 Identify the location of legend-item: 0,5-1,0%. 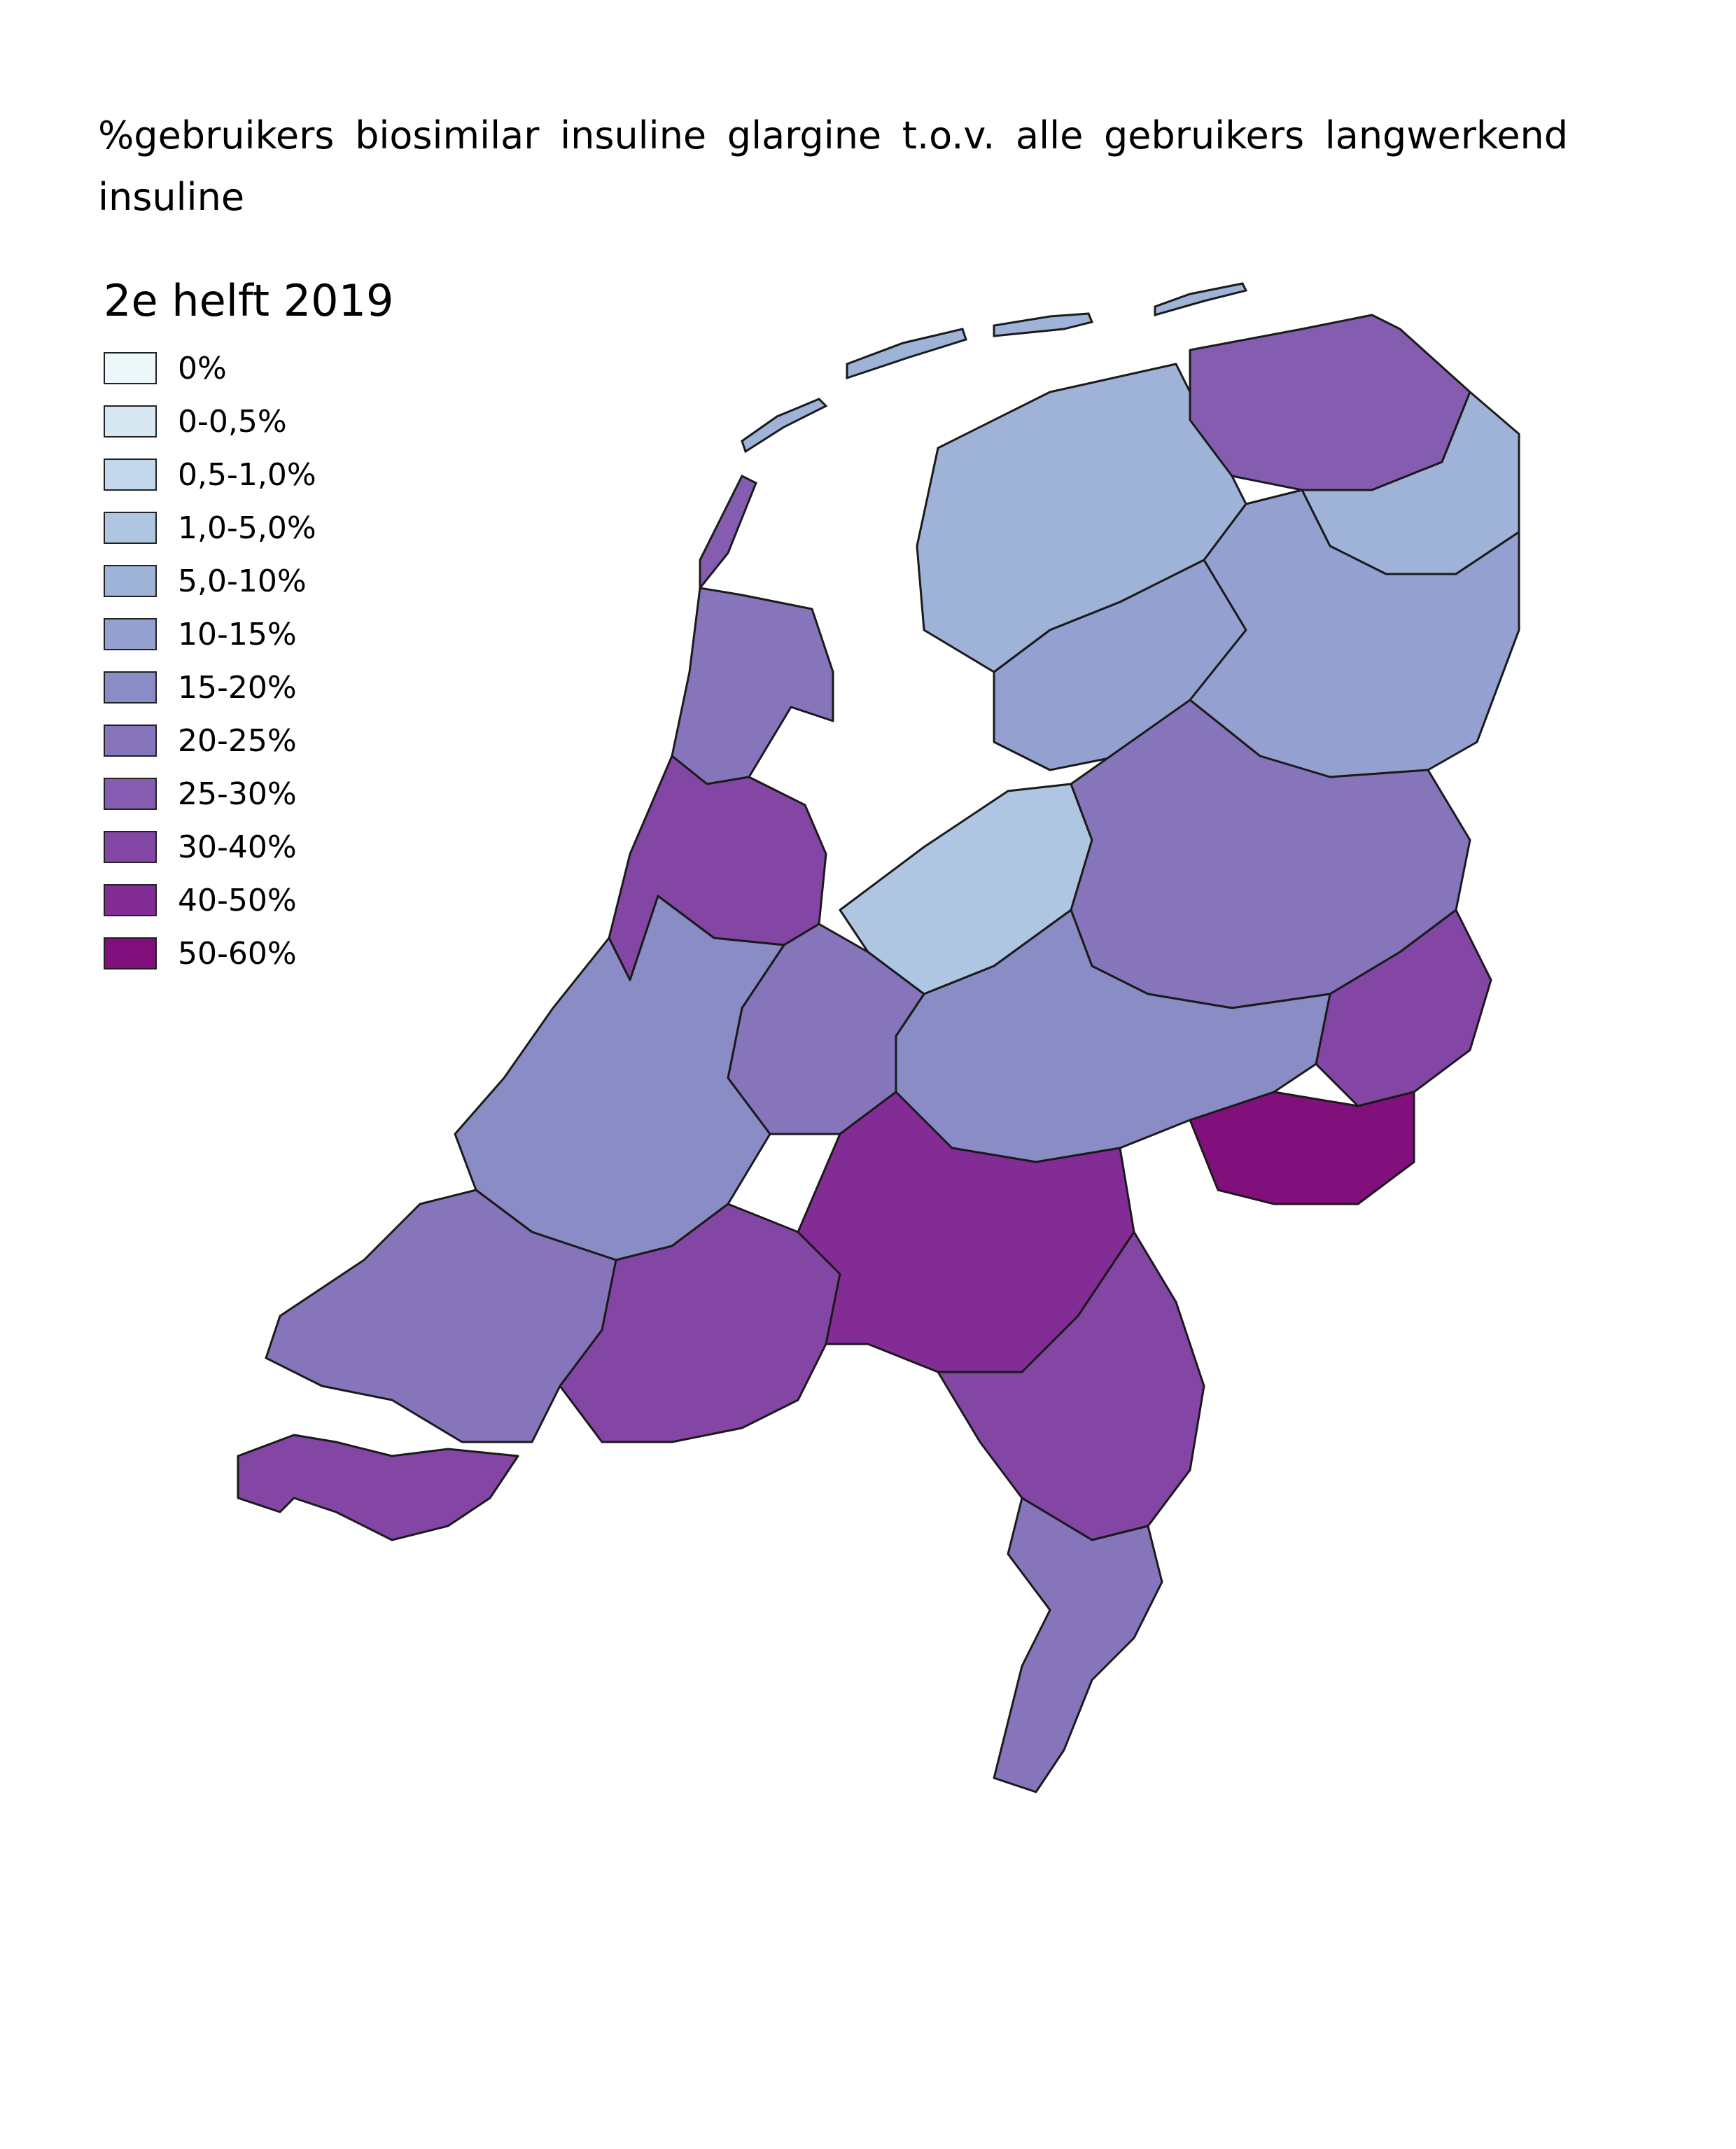
(249, 474).